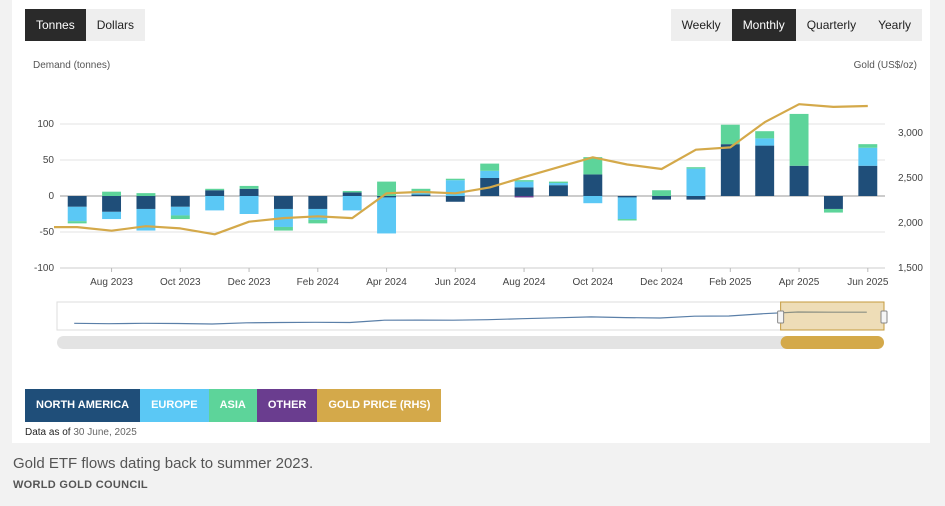 The height and width of the screenshot is (506, 945). I want to click on x-tick-label: Feb 2025, so click(730, 282).